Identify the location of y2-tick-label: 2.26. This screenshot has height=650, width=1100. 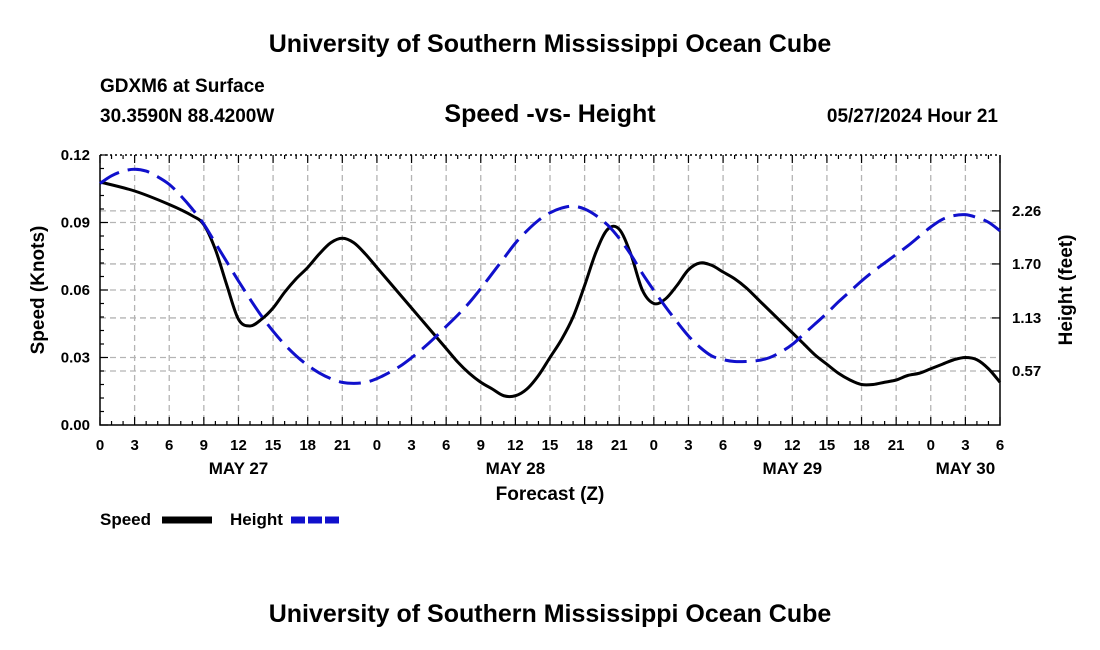
(1026, 211).